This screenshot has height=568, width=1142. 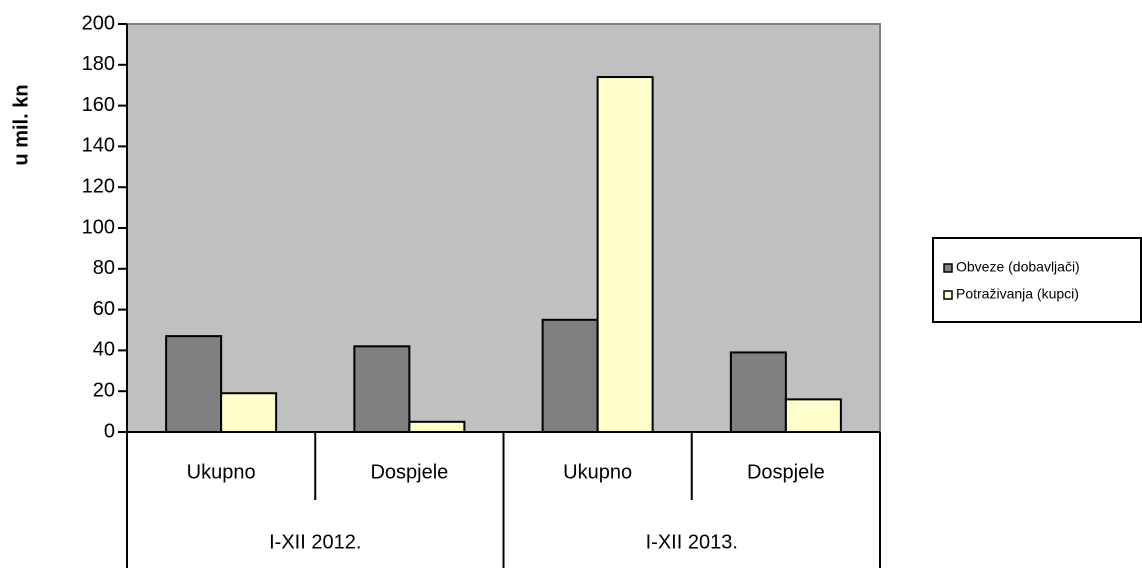 What do you see at coordinates (98, 64) in the screenshot?
I see `y-tick-label: 180` at bounding box center [98, 64].